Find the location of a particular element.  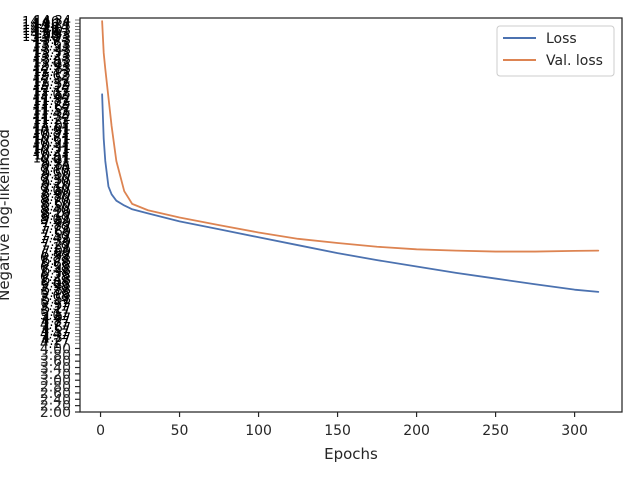

y-tick-label: 3.20 is located at coordinates (55, 375).